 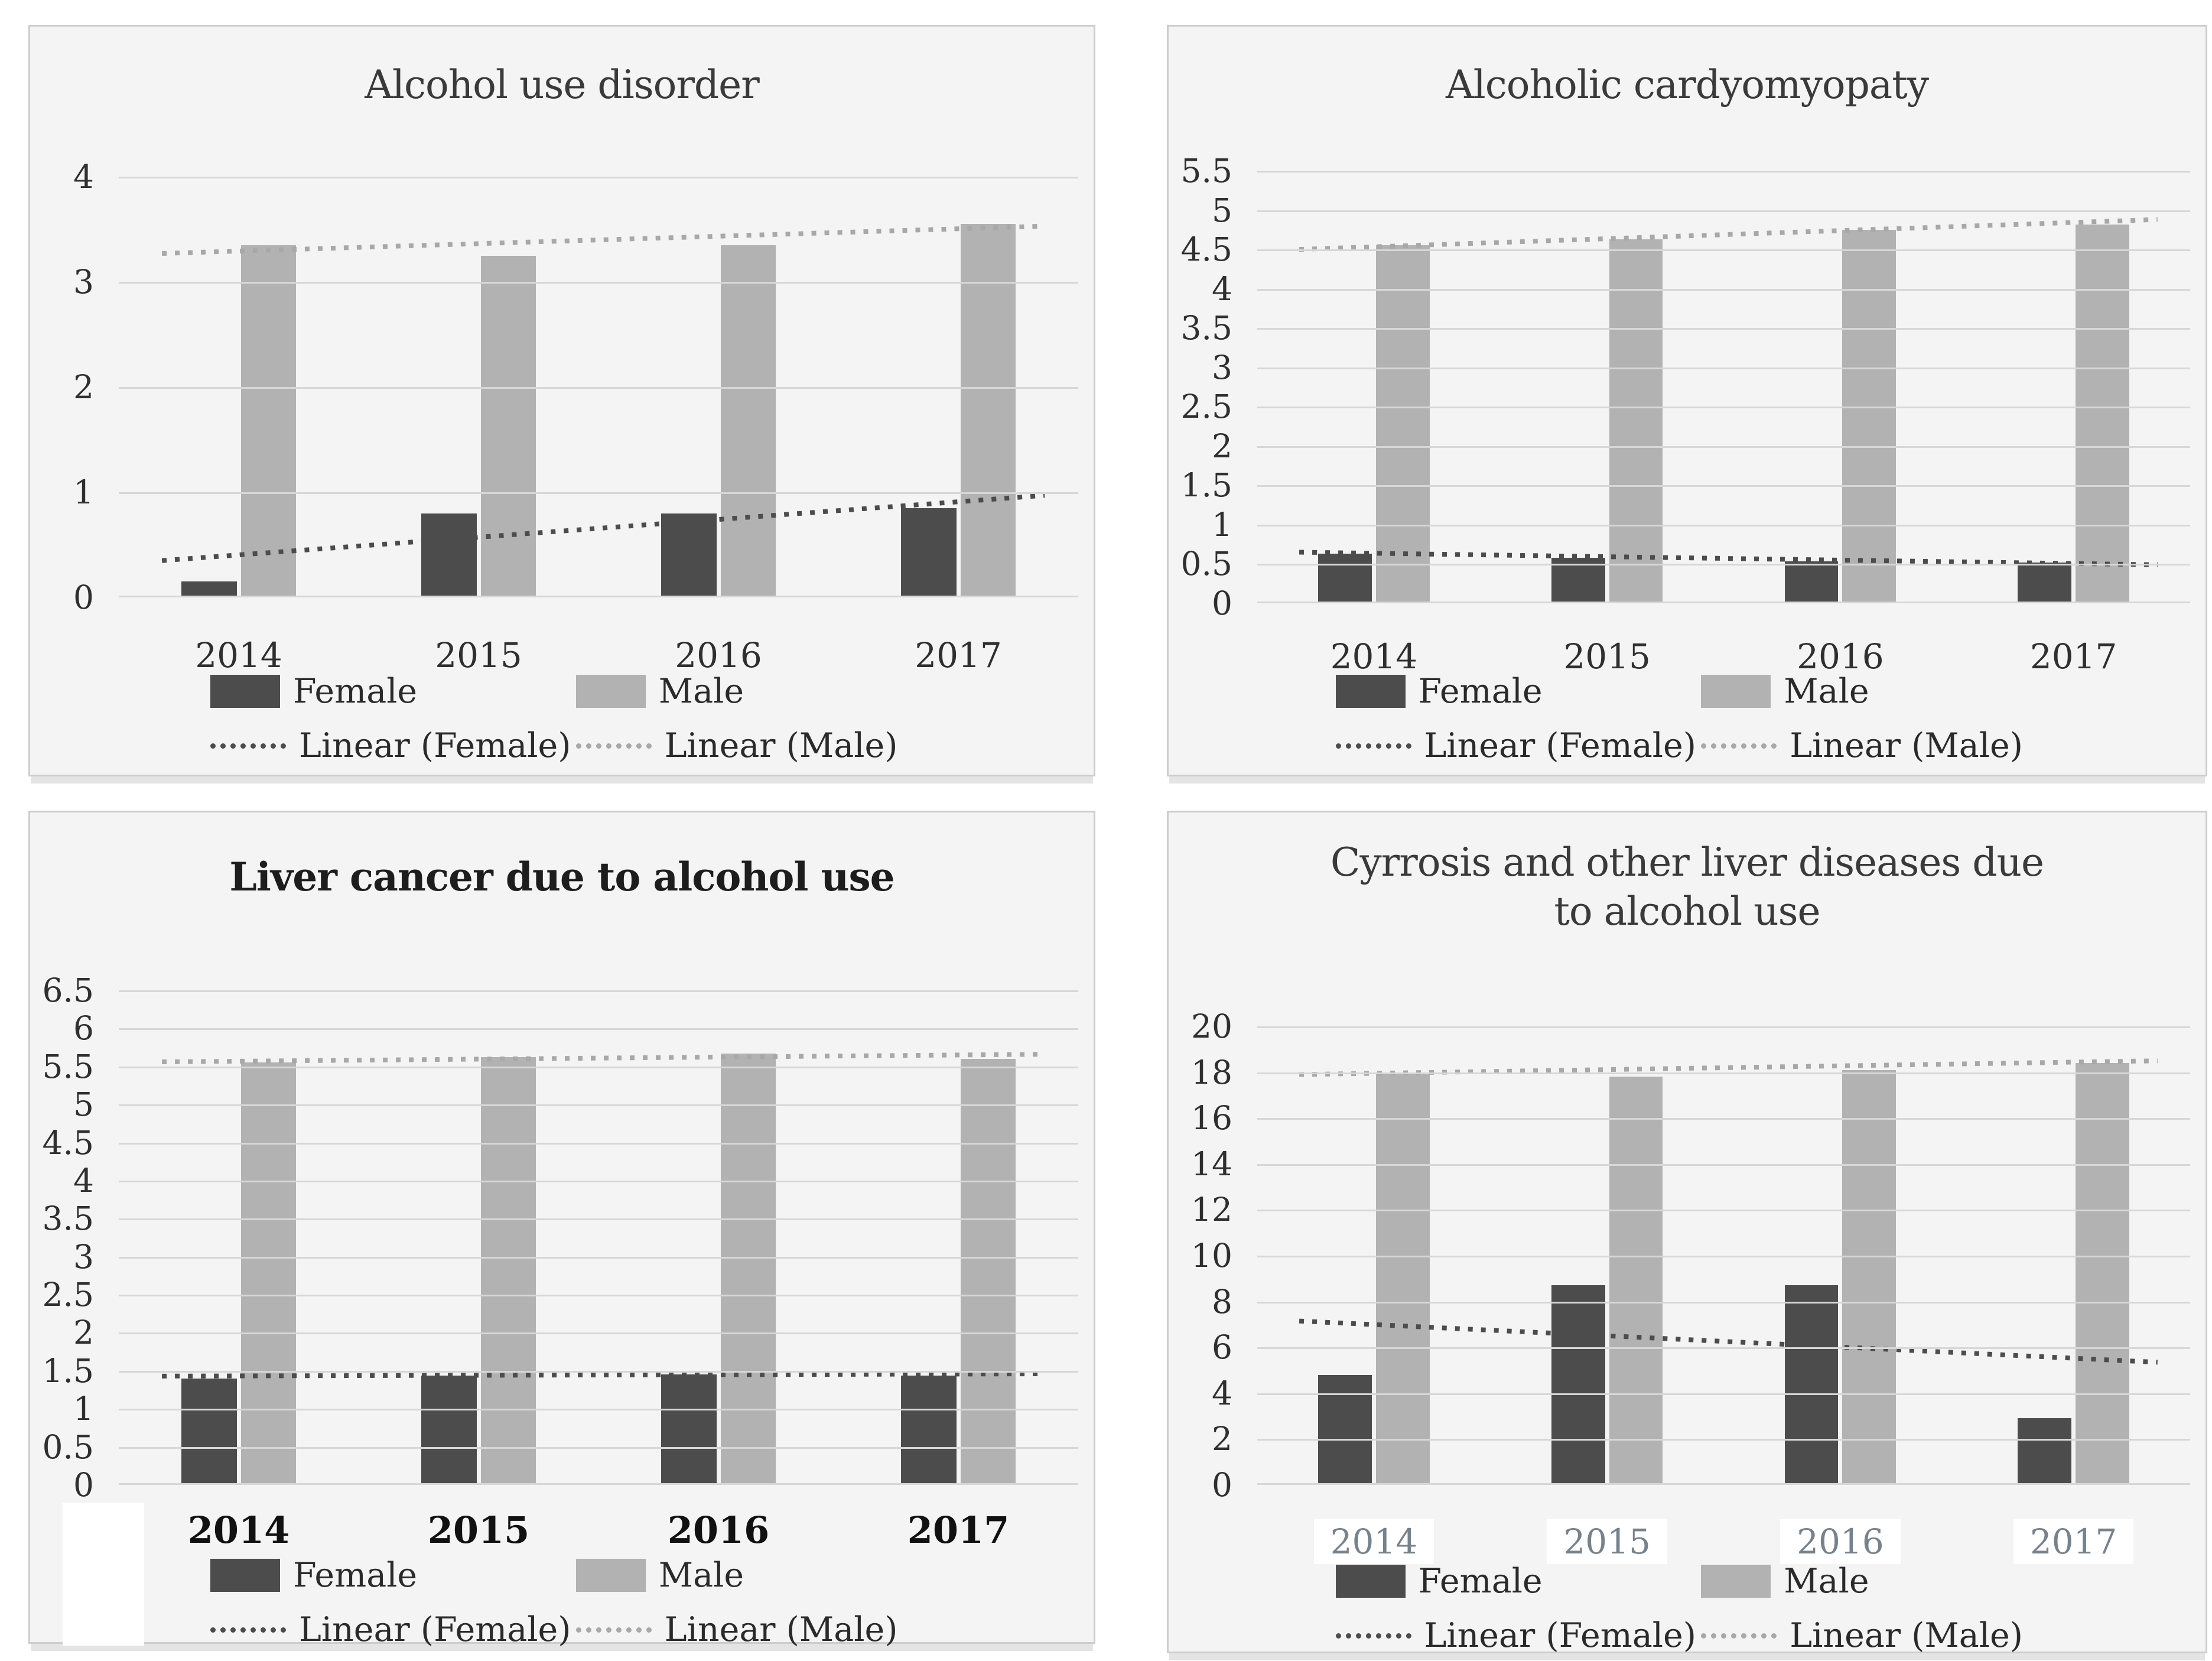 What do you see at coordinates (689, 1430) in the screenshot?
I see `bar-female-2016` at bounding box center [689, 1430].